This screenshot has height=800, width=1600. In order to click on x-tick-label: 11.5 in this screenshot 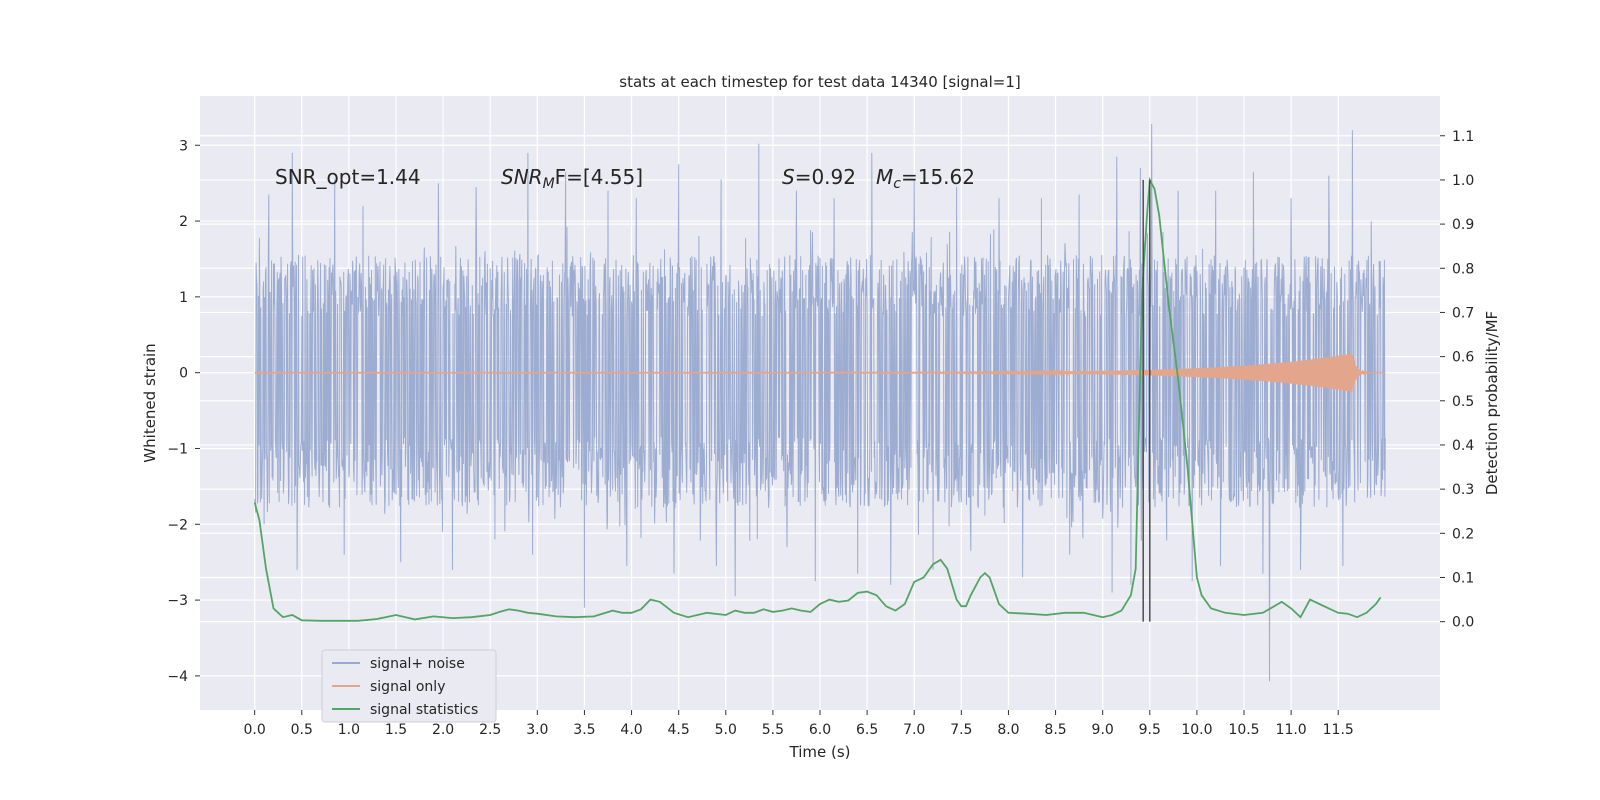, I will do `click(1338, 730)`.